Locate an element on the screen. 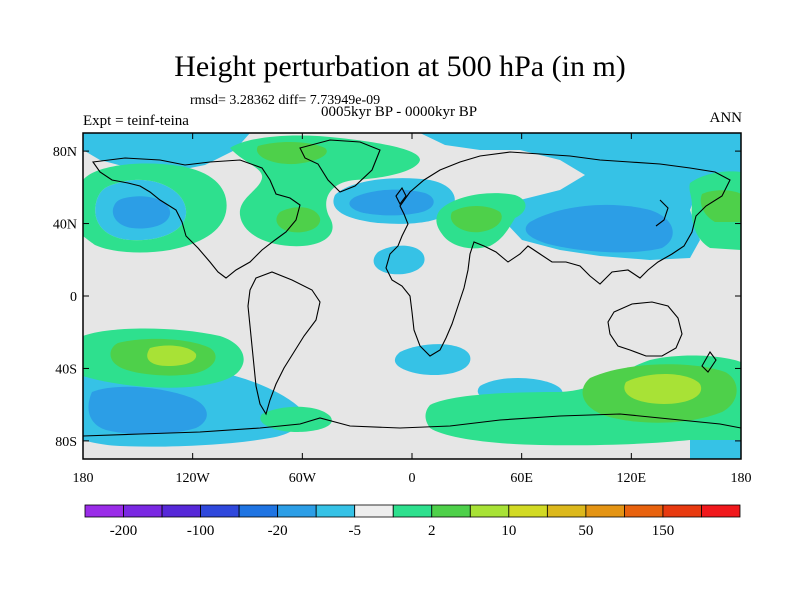  colorbar-label: 10 is located at coordinates (508, 531).